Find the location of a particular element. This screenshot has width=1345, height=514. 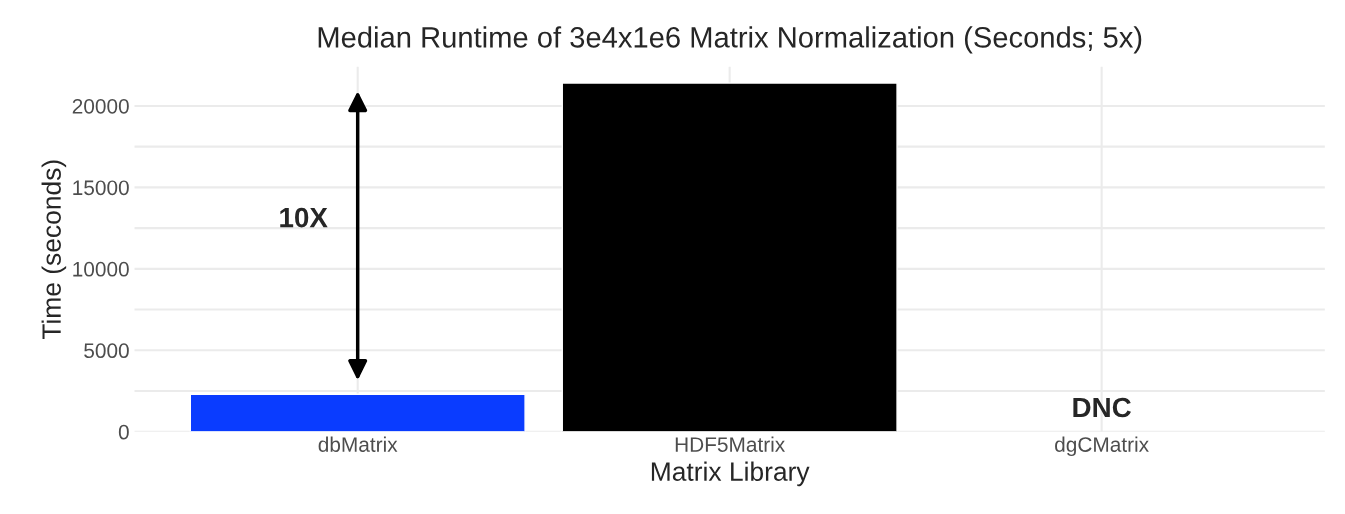

y-tick-label: 20000 is located at coordinates (100, 106).